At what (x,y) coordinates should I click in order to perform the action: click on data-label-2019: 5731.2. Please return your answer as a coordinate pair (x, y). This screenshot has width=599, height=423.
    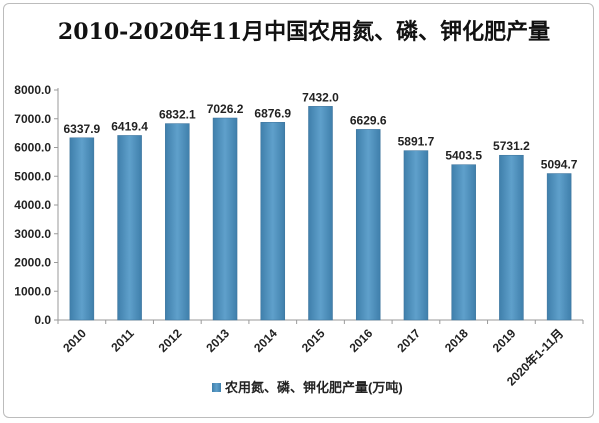
    Looking at the image, I should click on (511, 146).